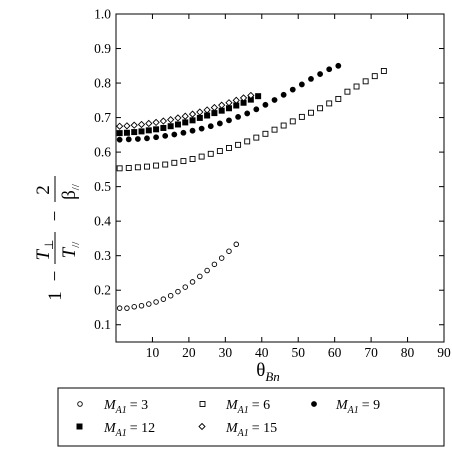  What do you see at coordinates (247, 407) in the screenshot?
I see `svg-text:MA1= 6: MA1 = 6` at bounding box center [247, 407].